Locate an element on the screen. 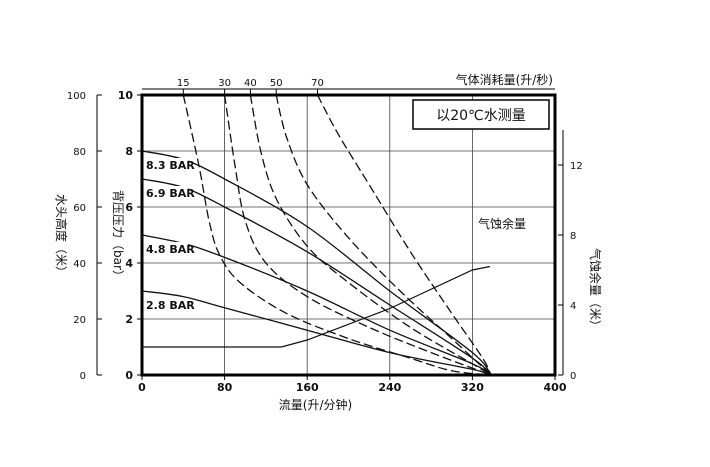 The width and height of the screenshot is (710, 467). npsh-curve-line is located at coordinates (316, 306).